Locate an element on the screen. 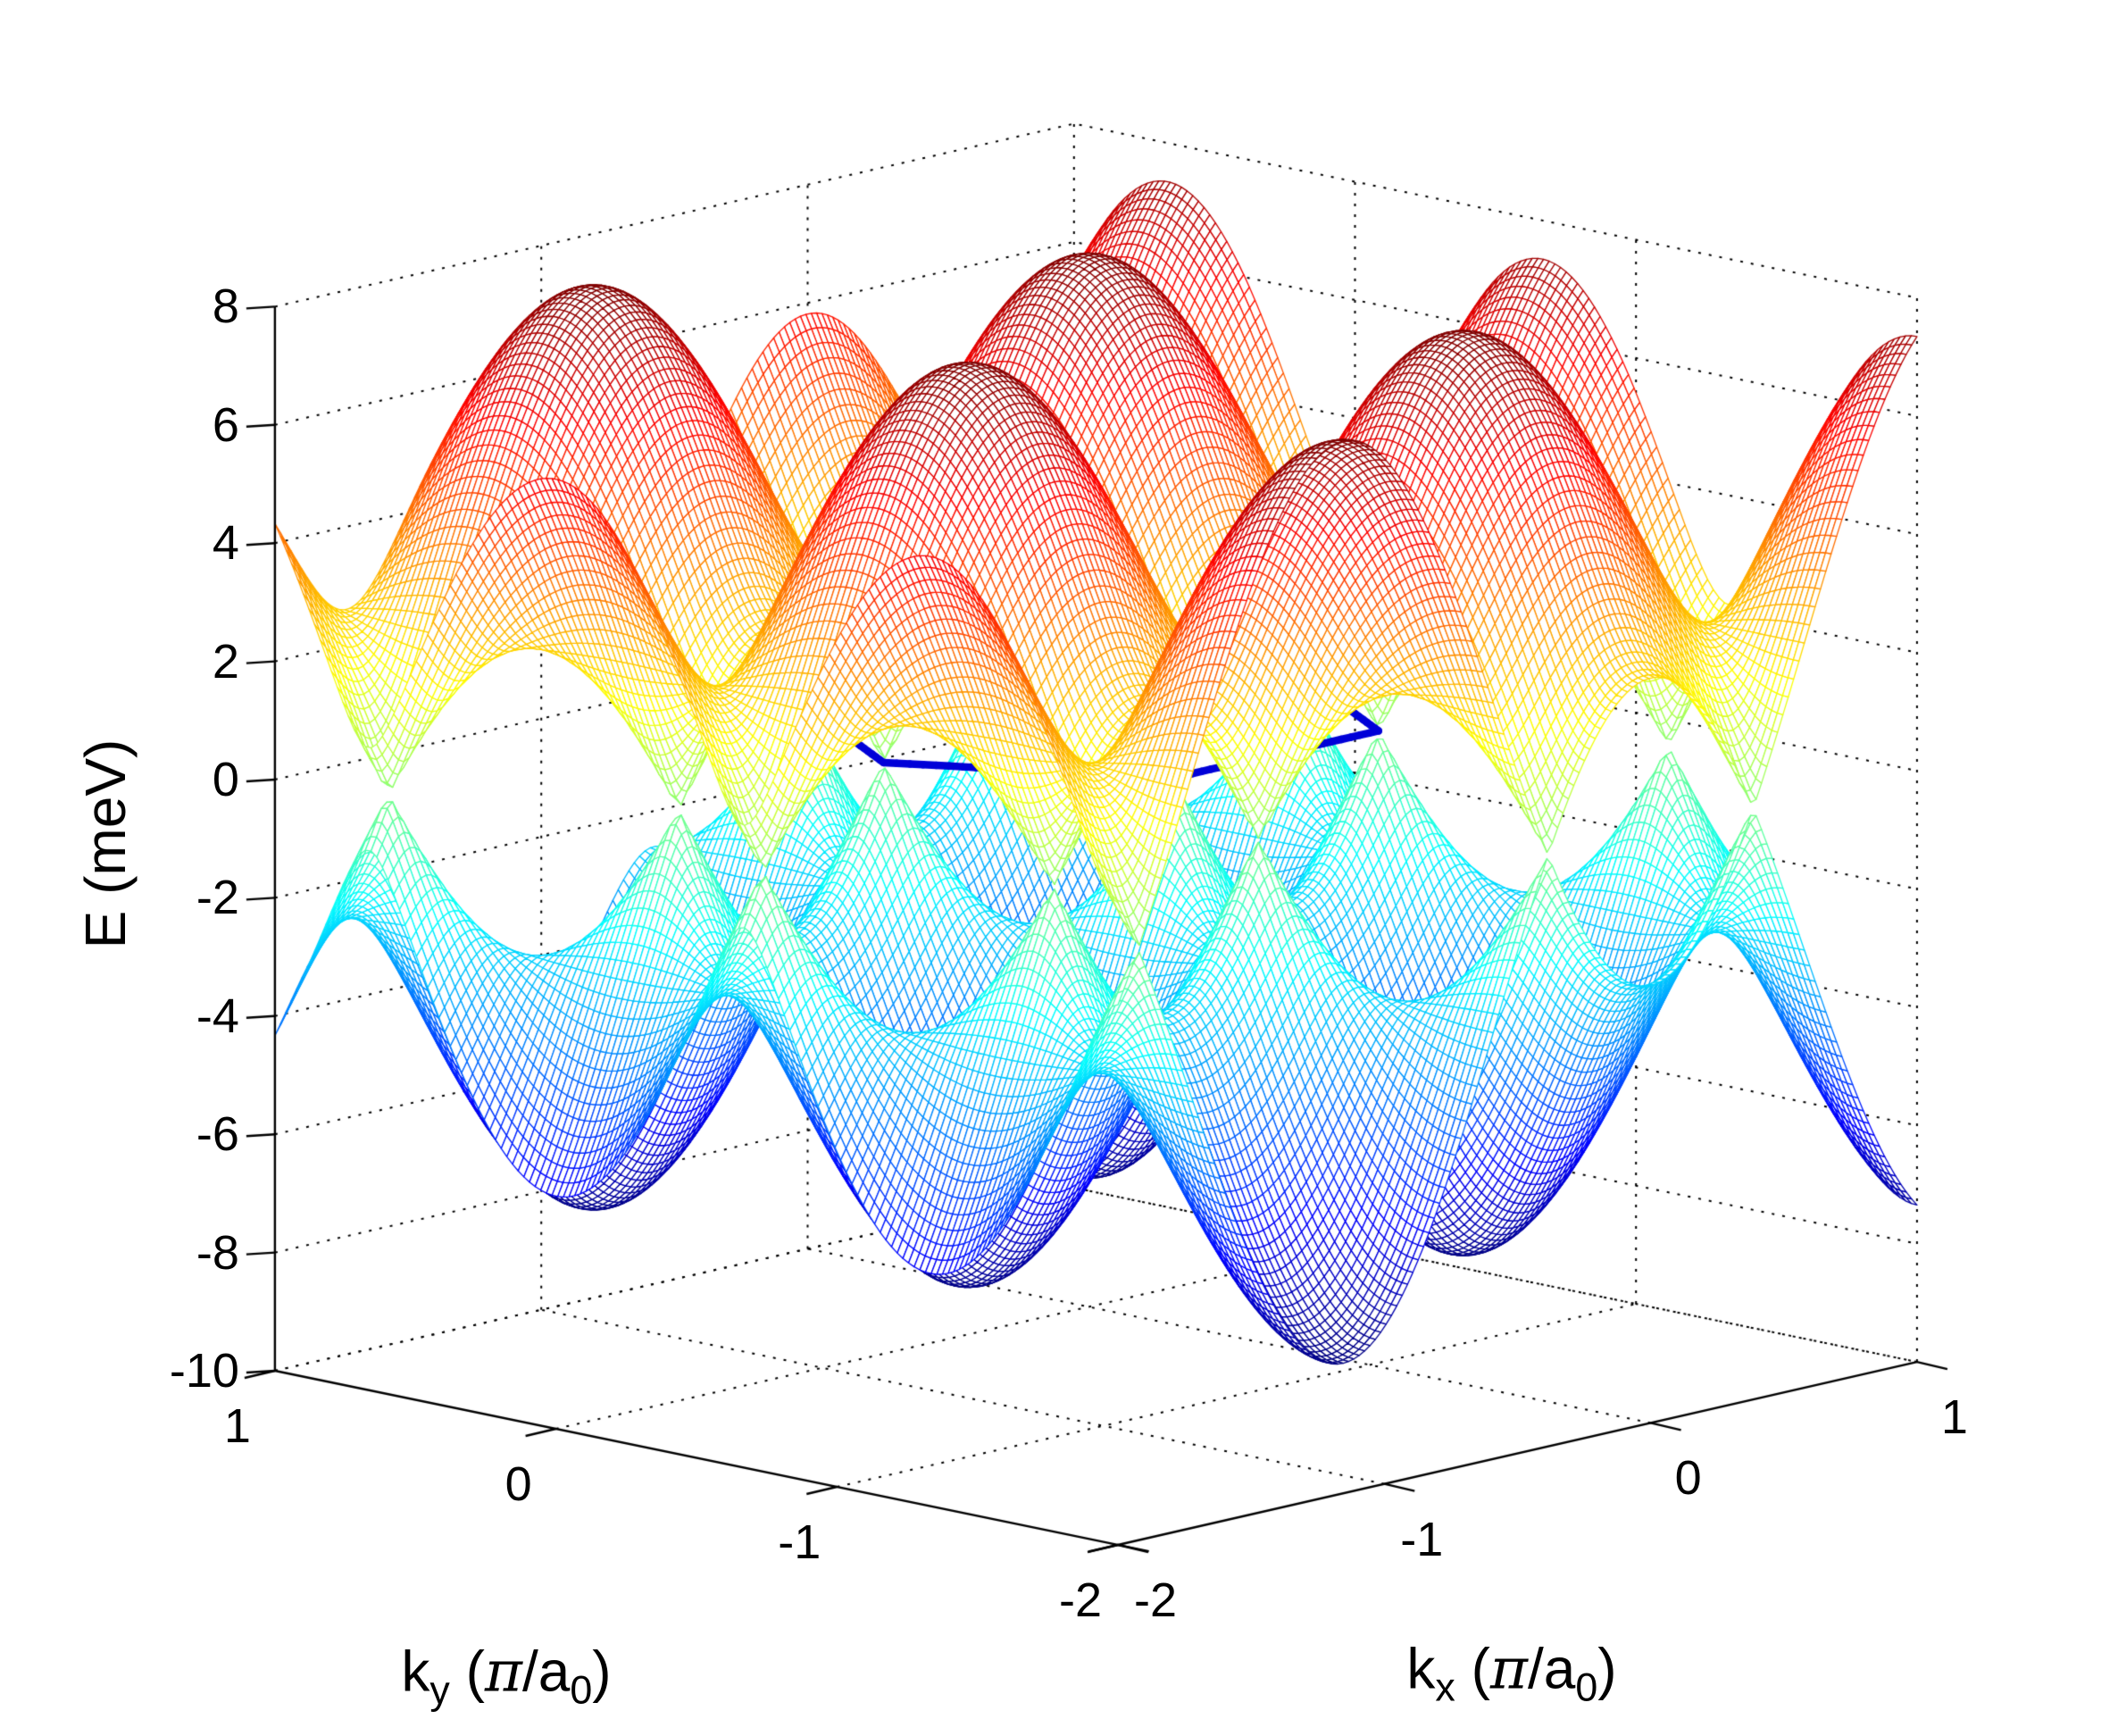 The width and height of the screenshot is (2118, 1736). x-tick-label: -1 is located at coordinates (1422, 1539).